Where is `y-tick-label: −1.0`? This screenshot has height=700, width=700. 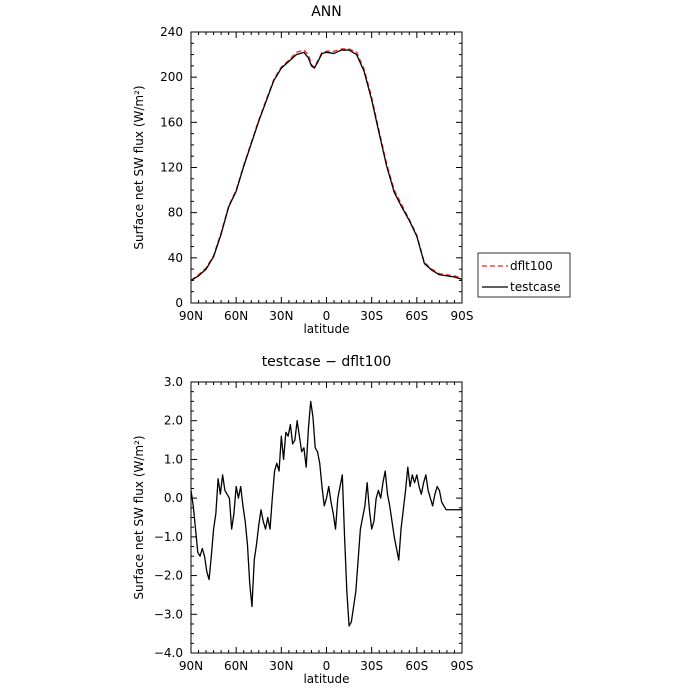
y-tick-label: −1.0 is located at coordinates (168, 537).